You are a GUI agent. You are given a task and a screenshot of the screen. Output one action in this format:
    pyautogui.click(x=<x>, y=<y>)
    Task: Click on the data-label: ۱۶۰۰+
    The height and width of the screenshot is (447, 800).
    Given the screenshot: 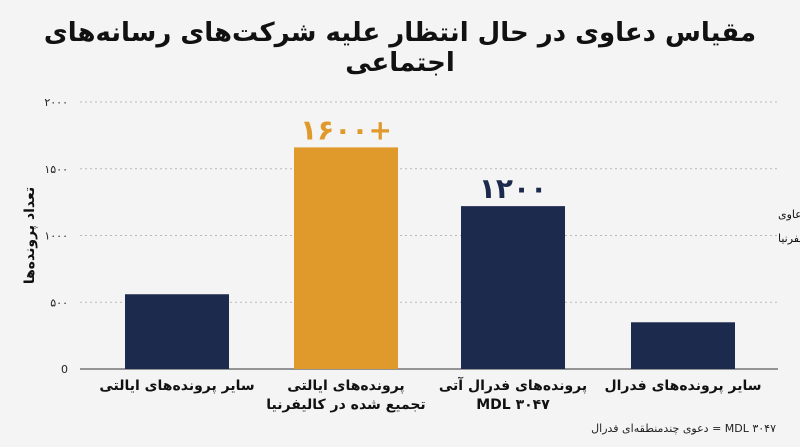 What is the action you would take?
    pyautogui.click(x=346, y=129)
    